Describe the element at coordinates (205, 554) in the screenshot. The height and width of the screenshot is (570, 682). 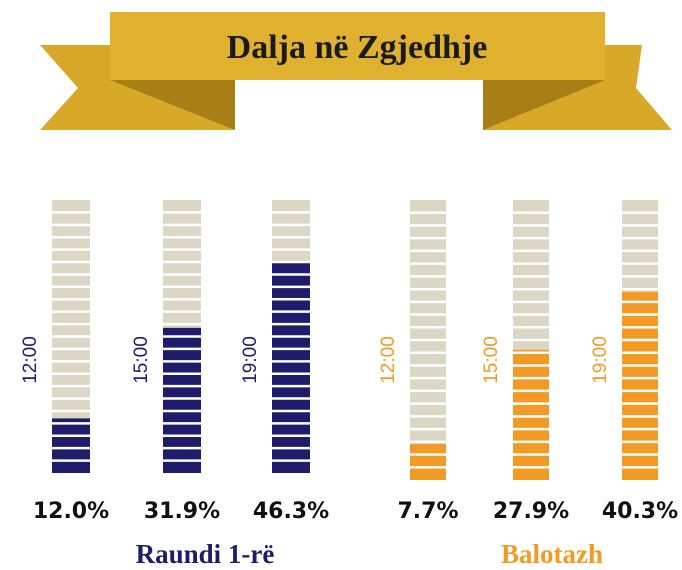
I see `group-title: Raundi 1-rë` at that location.